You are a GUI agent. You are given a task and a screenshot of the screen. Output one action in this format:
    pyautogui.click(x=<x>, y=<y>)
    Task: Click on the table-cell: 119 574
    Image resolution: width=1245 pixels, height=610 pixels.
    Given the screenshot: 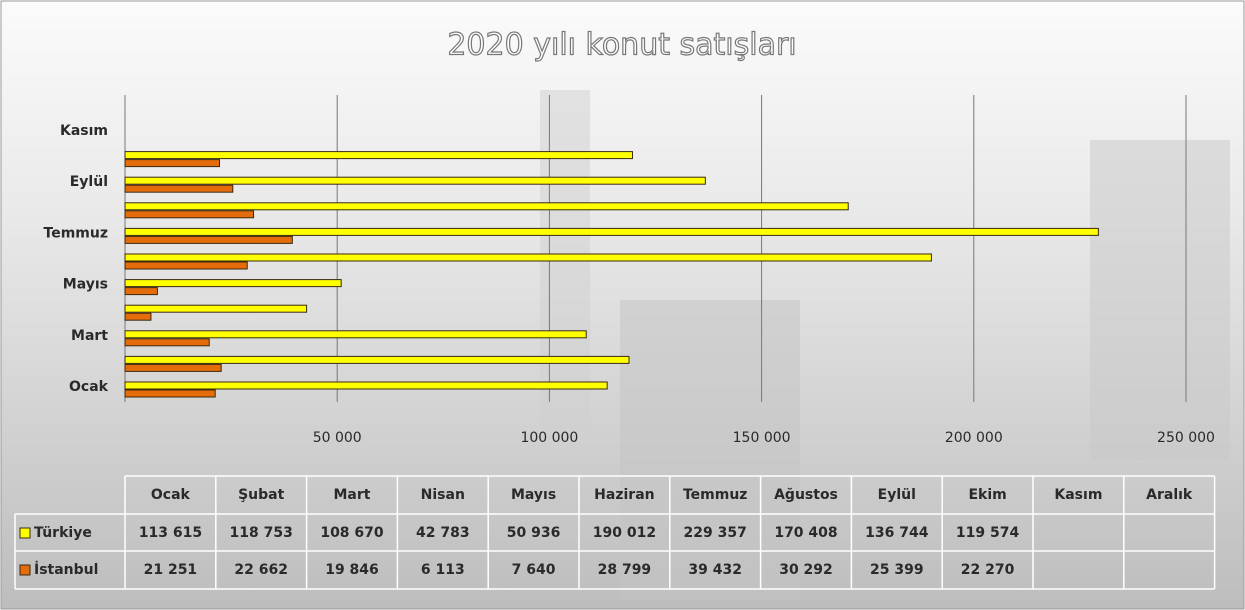 What is the action you would take?
    pyautogui.click(x=988, y=533)
    